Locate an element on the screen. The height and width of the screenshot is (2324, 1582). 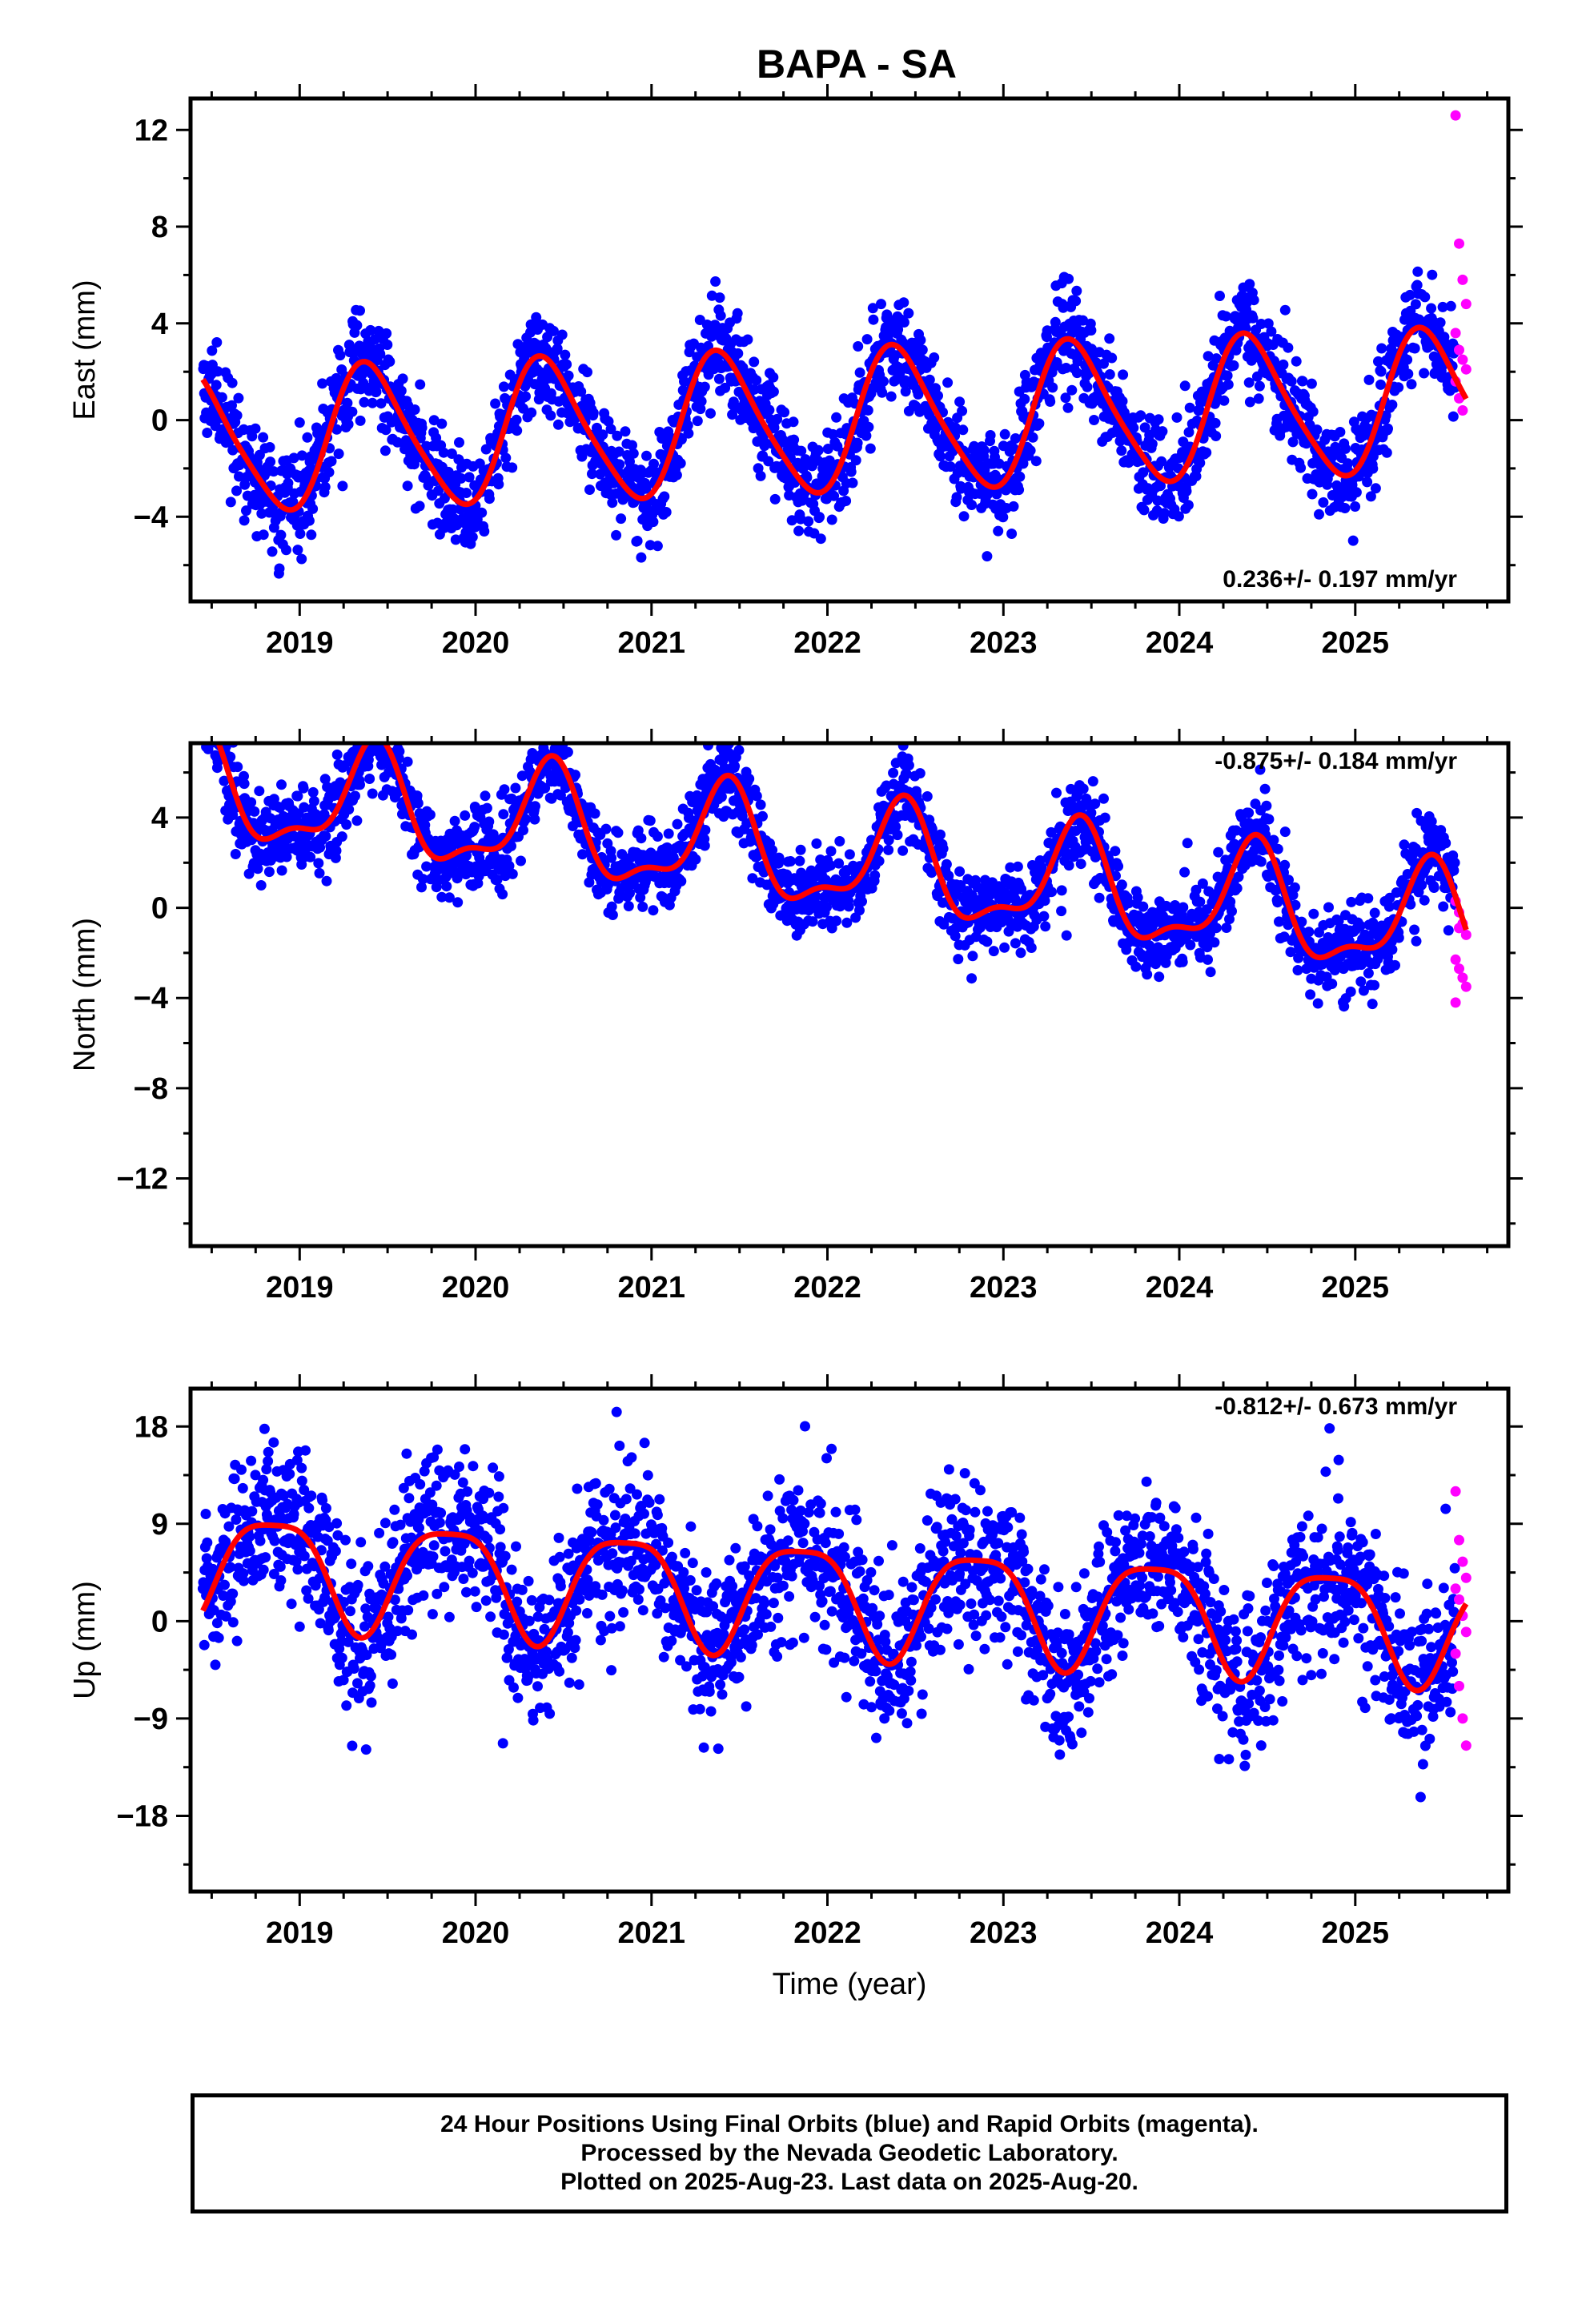
x-tick-label: 2022 is located at coordinates (827, 643).